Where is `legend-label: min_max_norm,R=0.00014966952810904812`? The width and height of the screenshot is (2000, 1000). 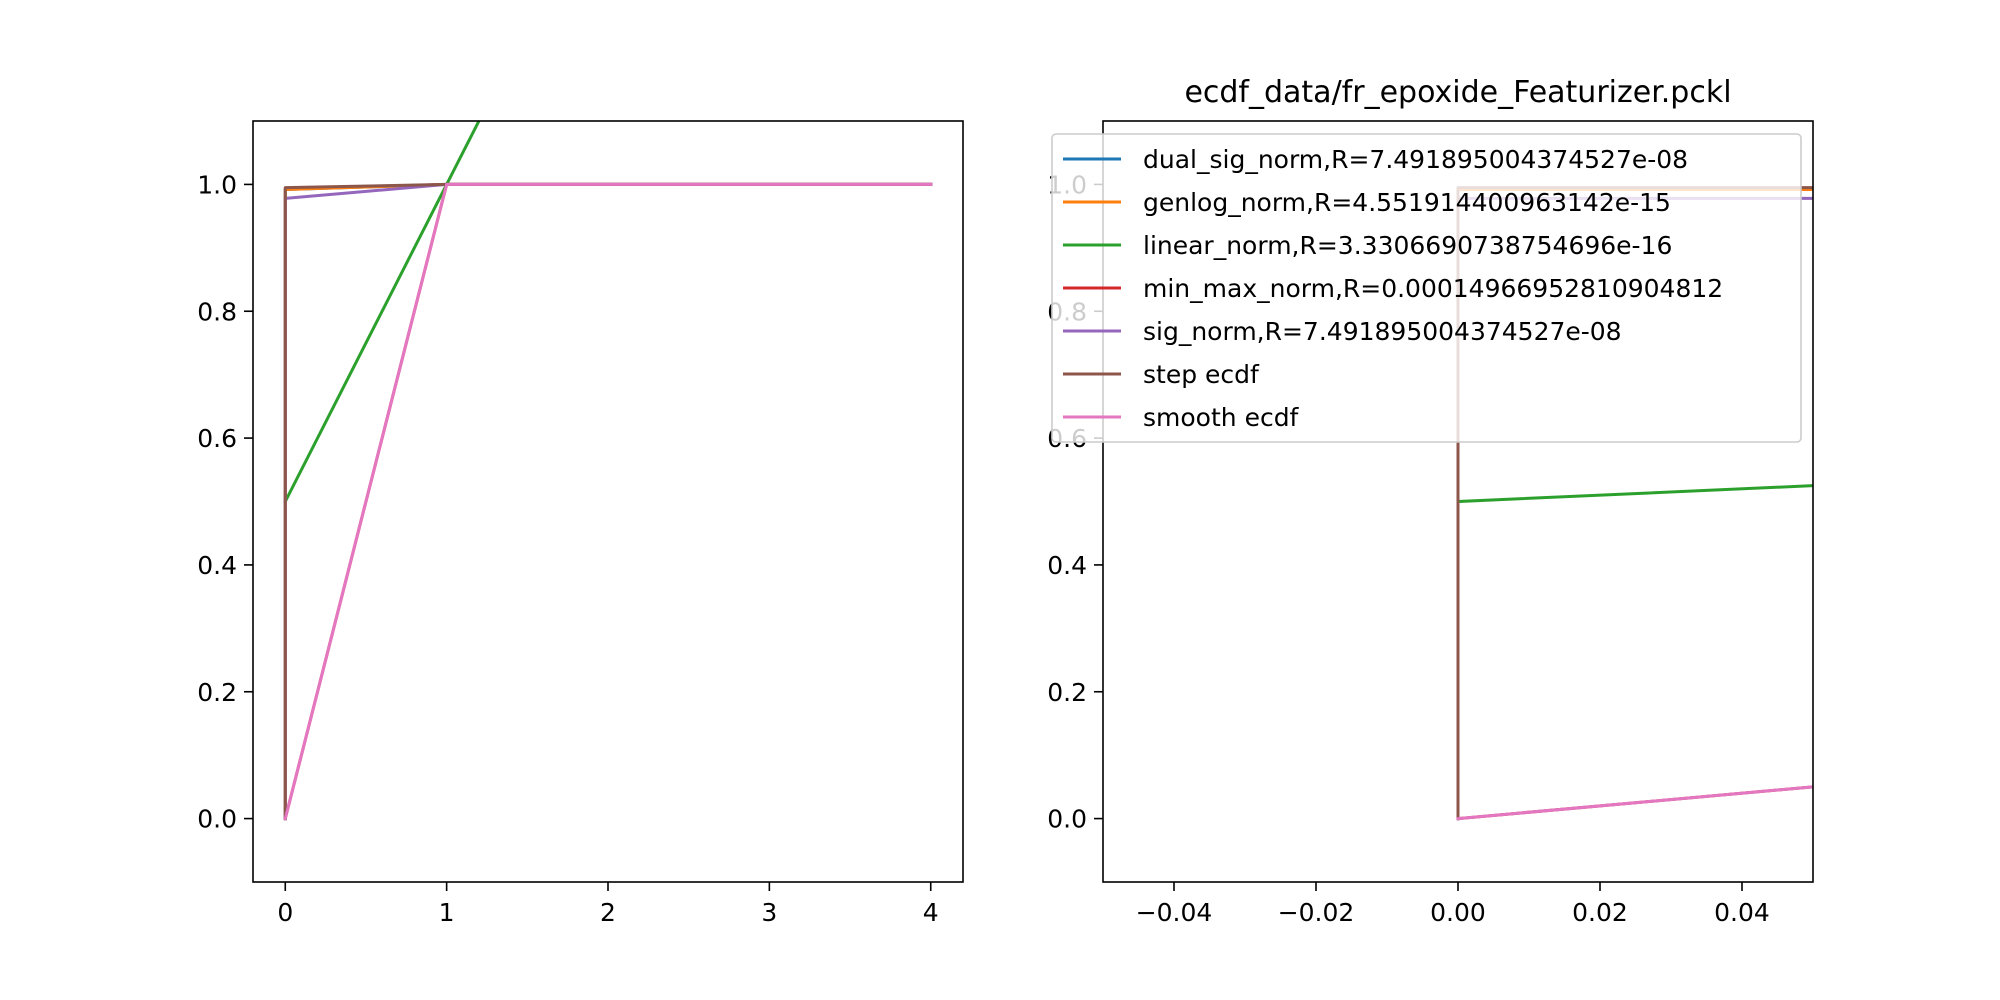 legend-label: min_max_norm,R=0.00014966952810904812 is located at coordinates (1433, 288).